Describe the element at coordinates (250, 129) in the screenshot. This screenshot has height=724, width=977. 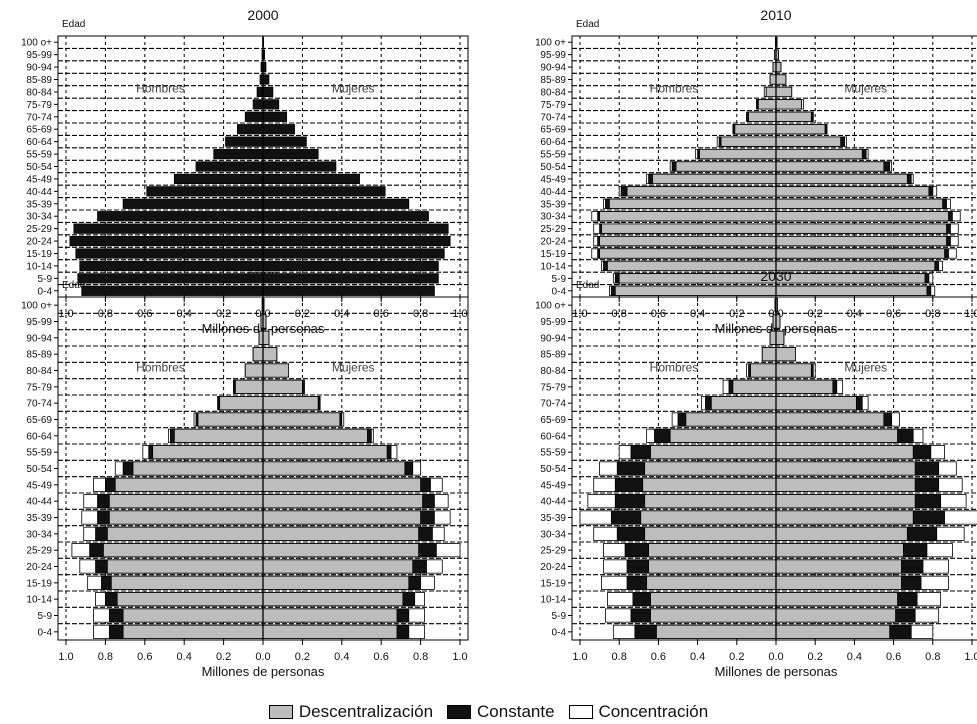
I see `bar-hombres-65-69-constante` at that location.